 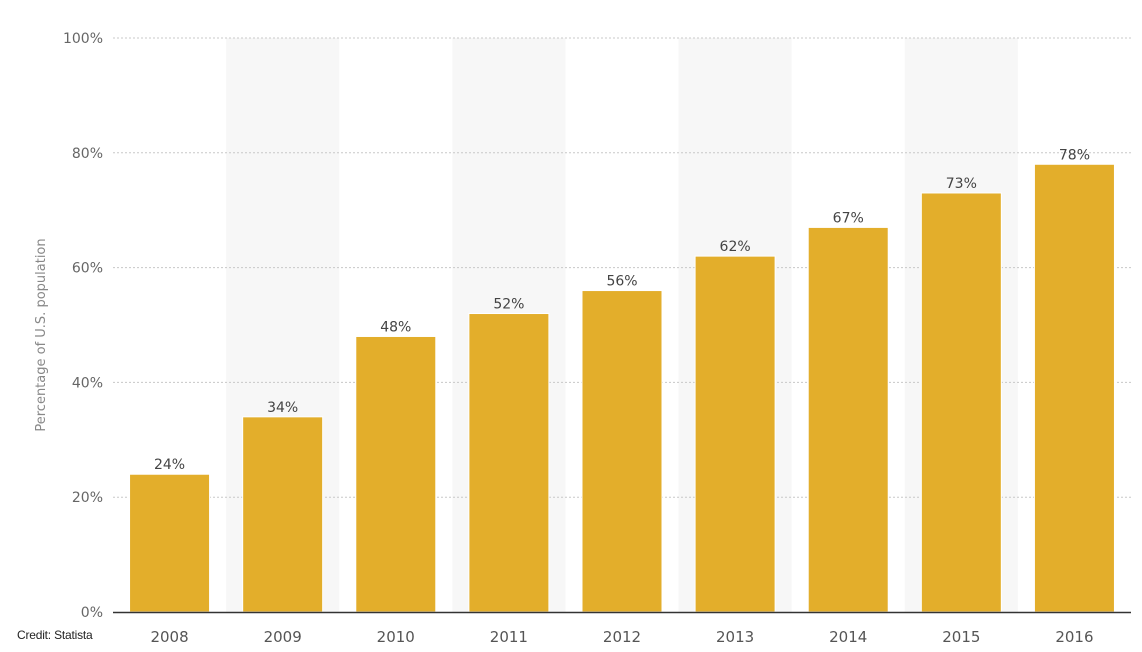 What do you see at coordinates (396, 637) in the screenshot?
I see `x-tick-label-2010: 2010` at bounding box center [396, 637].